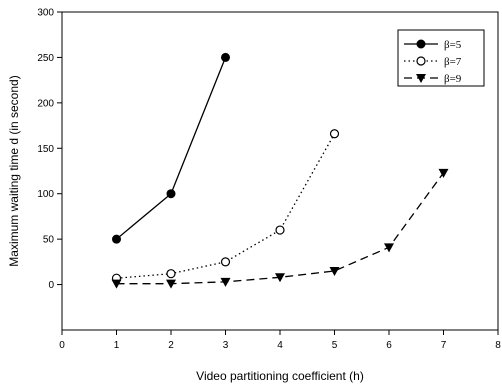 Image resolution: width=502 pixels, height=388 pixels. Describe the element at coordinates (498, 345) in the screenshot. I see `x-tick-label: 8` at that location.